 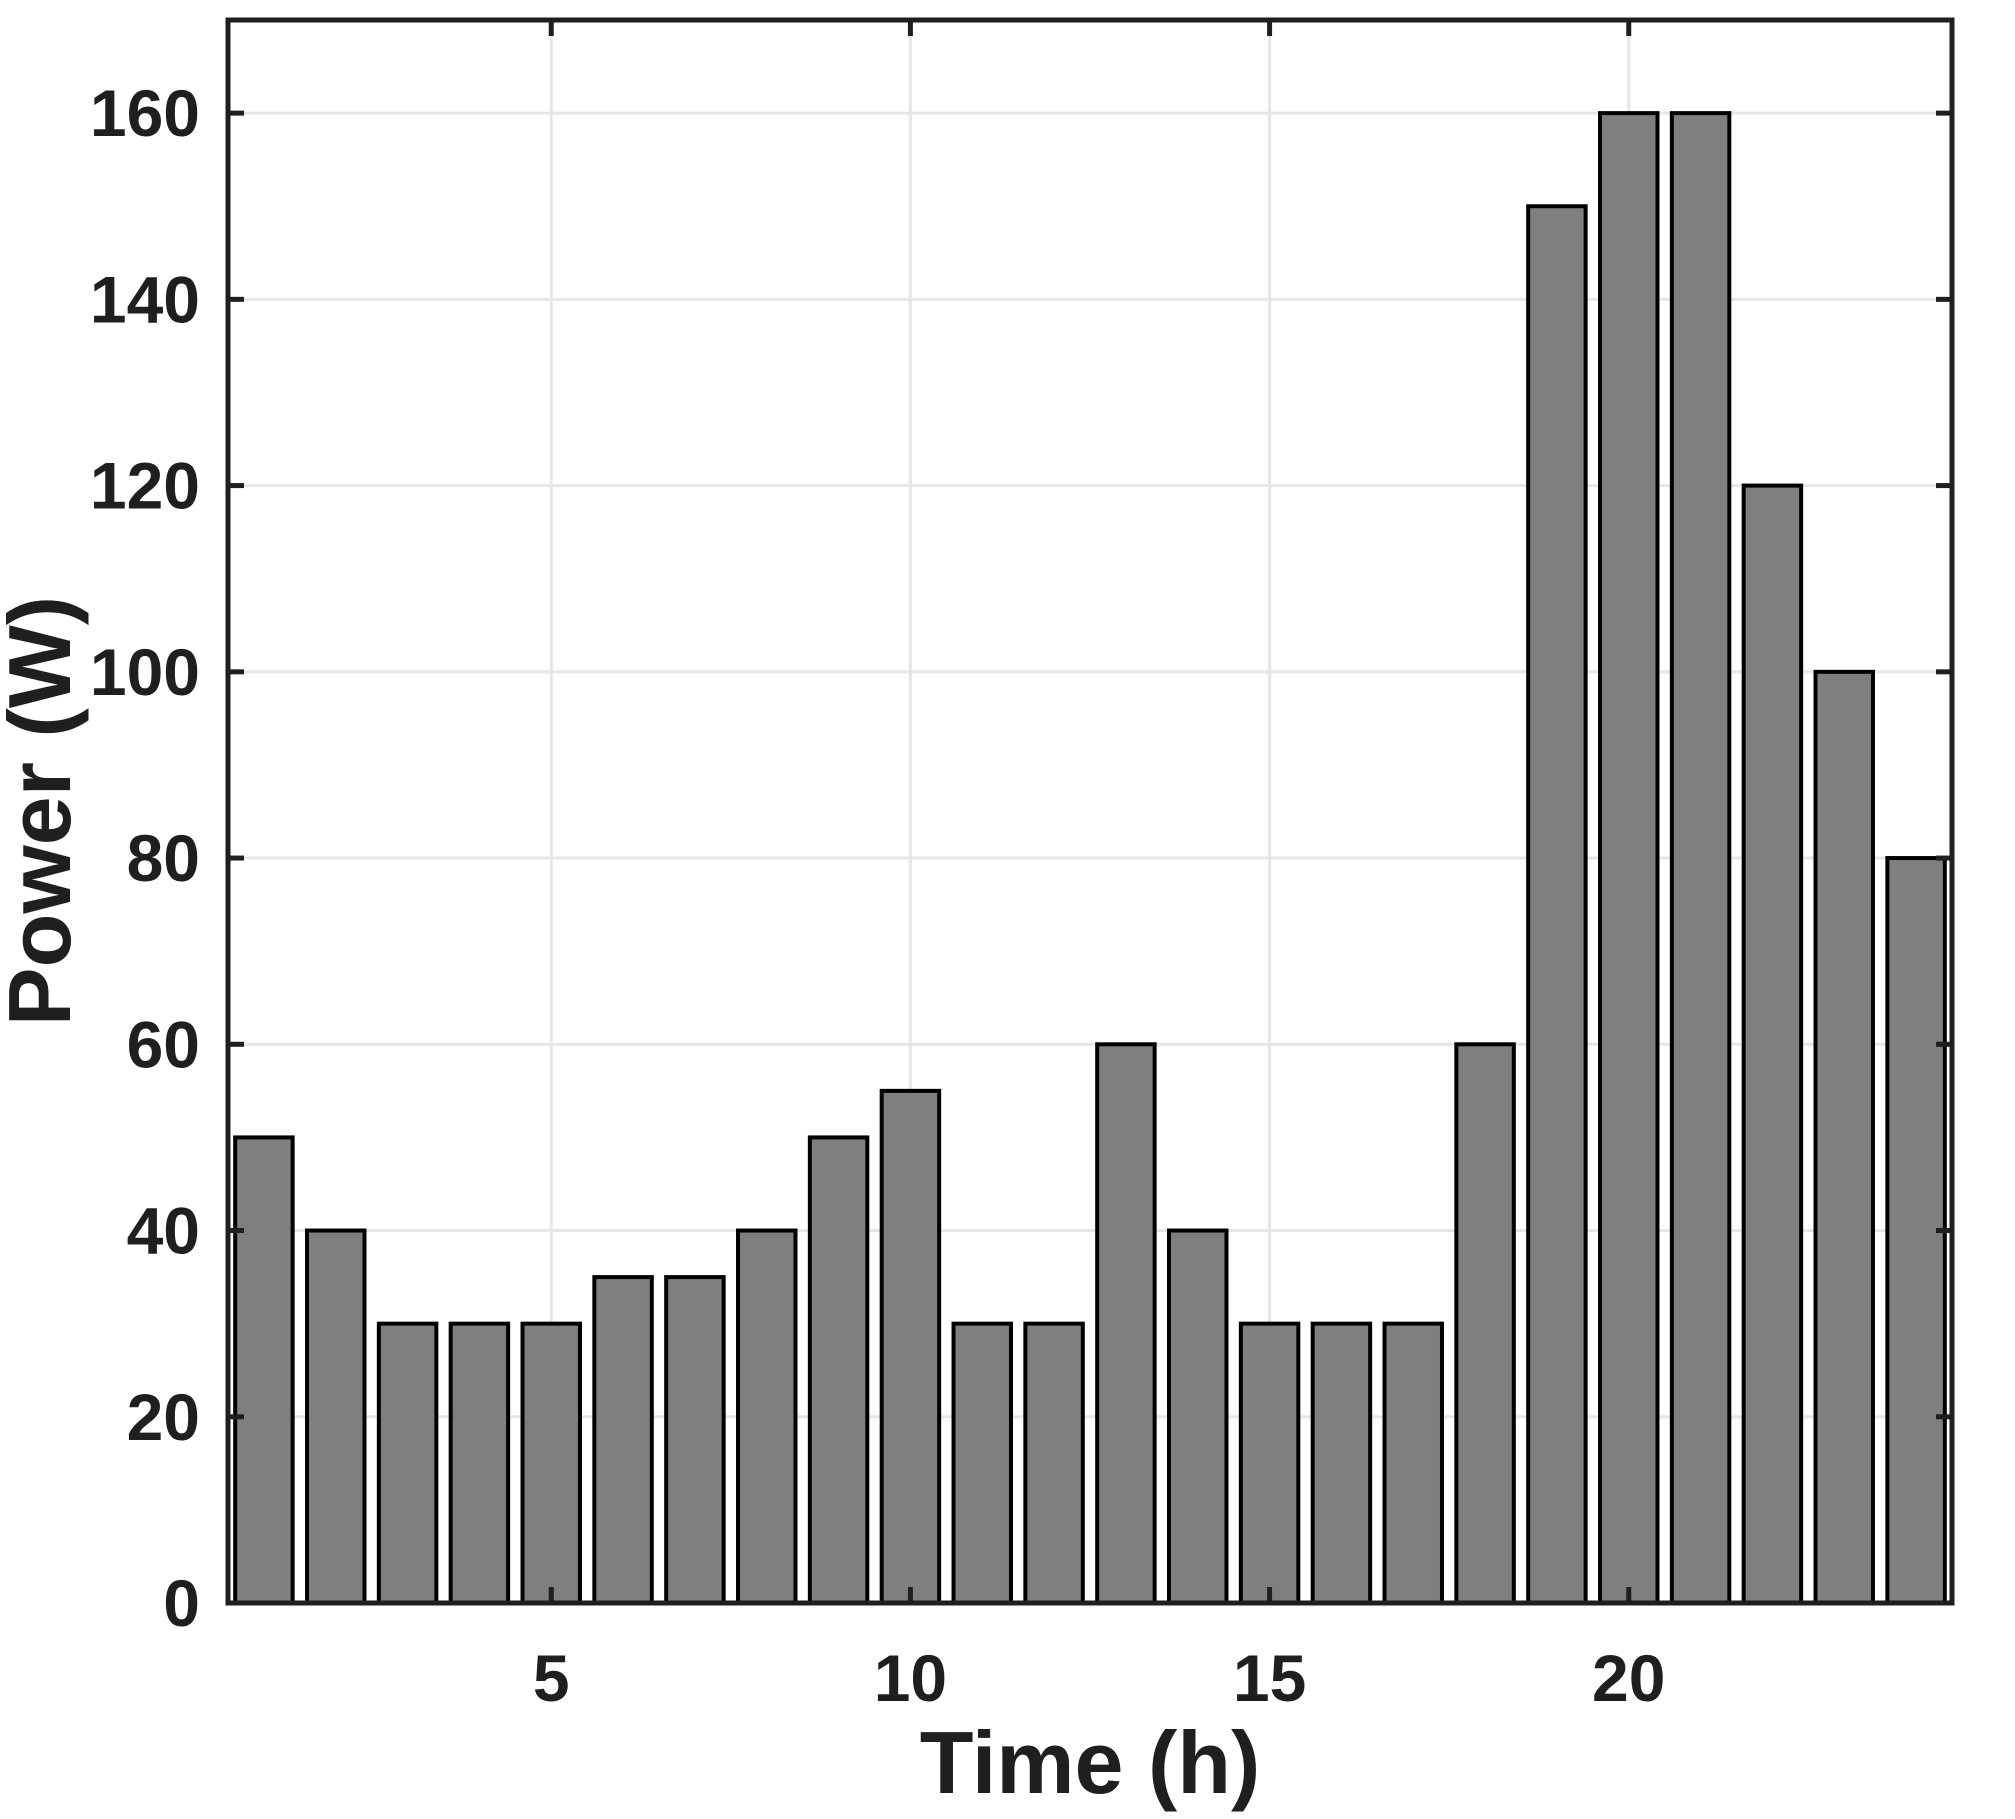 I want to click on y-tick-label: 160, so click(x=145, y=113).